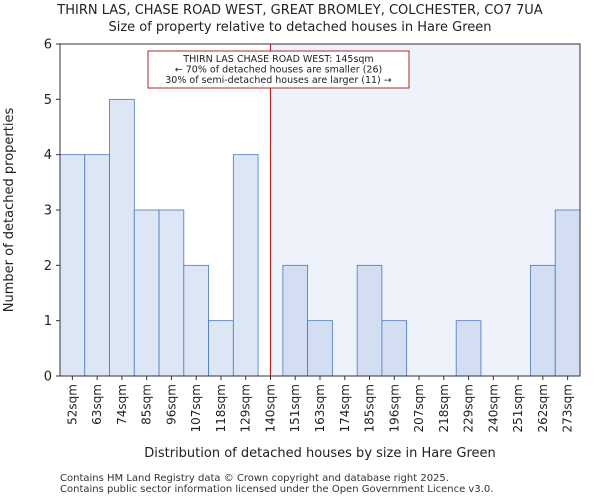 This screenshot has width=600, height=500. What do you see at coordinates (277, 59) in the screenshot?
I see `annotation-line-1: THIRN LAS CHASE ROAD WEST: 145sqm` at bounding box center [277, 59].